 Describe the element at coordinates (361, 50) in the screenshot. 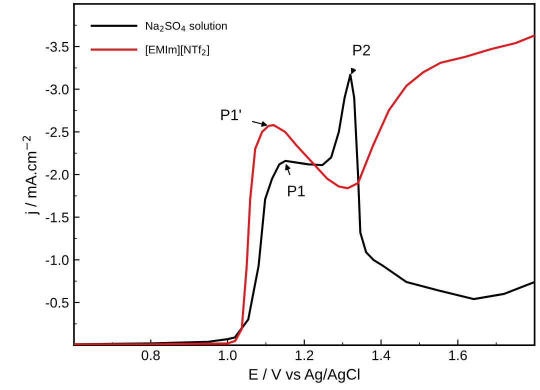

I see `annotation: P2` at that location.